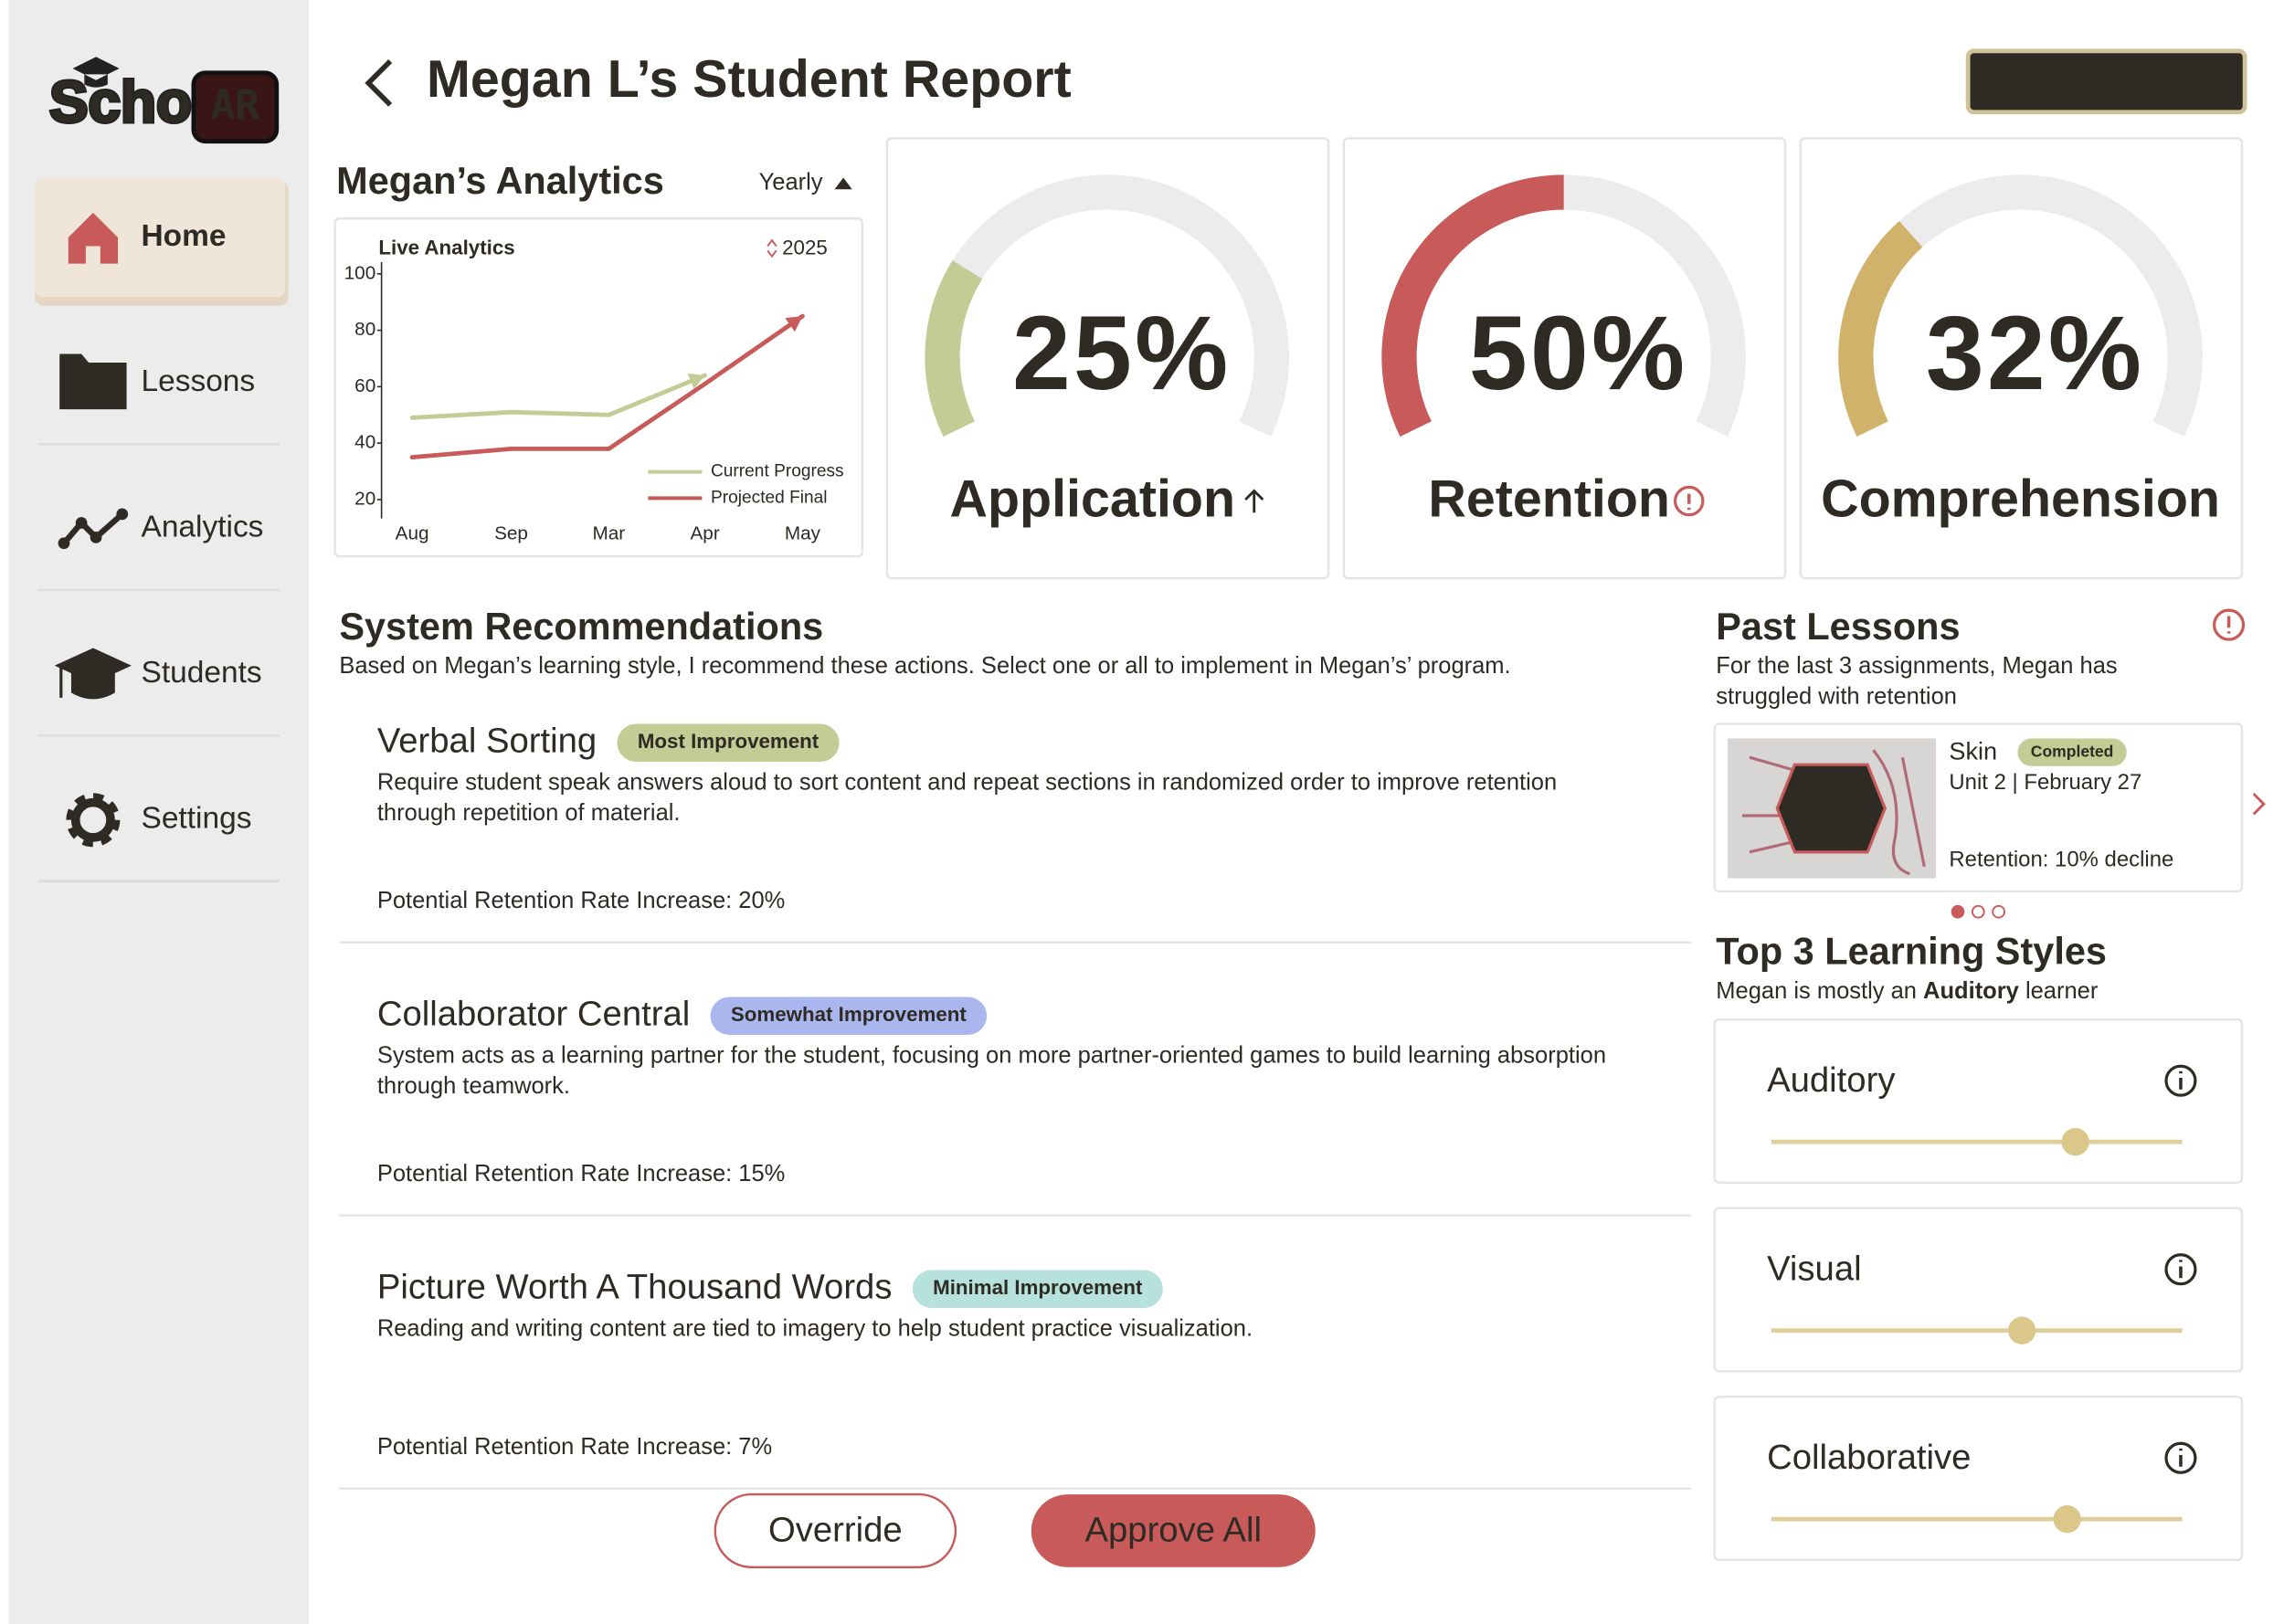  What do you see at coordinates (803, 533) in the screenshot?
I see `x-tick-label: May` at bounding box center [803, 533].